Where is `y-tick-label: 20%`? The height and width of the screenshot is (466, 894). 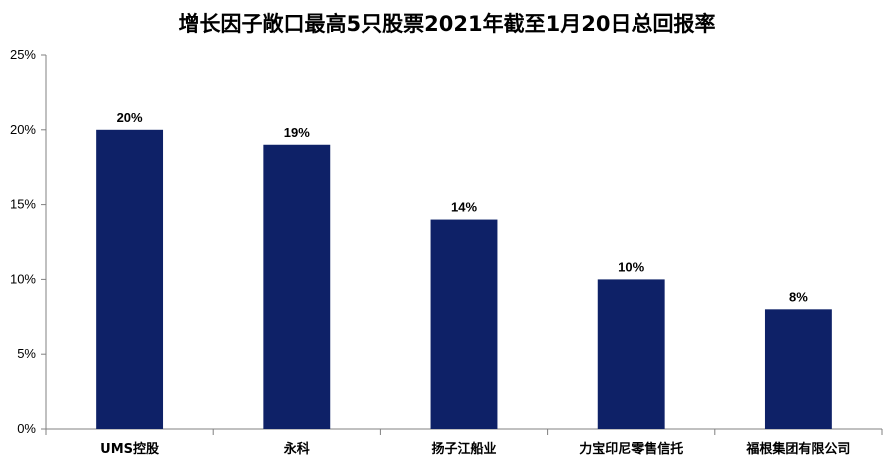
y-tick-label: 20% is located at coordinates (23, 129).